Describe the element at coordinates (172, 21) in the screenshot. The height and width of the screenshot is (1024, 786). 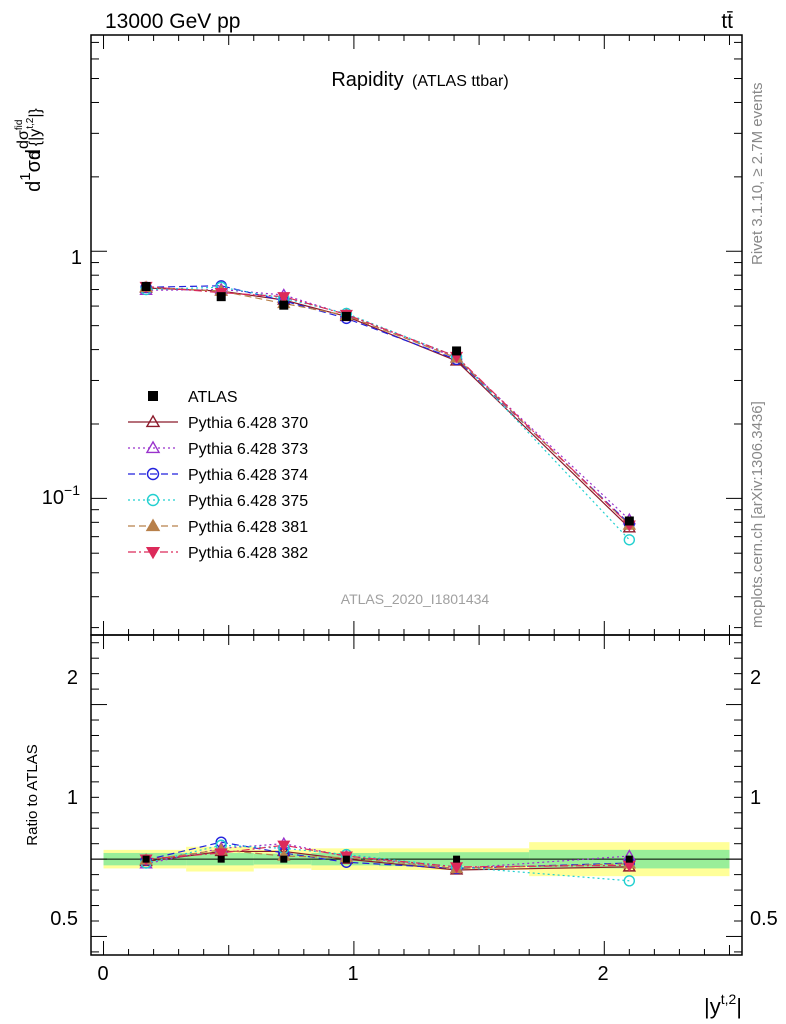
I see `energy-label: 13000 GeV pp` at that location.